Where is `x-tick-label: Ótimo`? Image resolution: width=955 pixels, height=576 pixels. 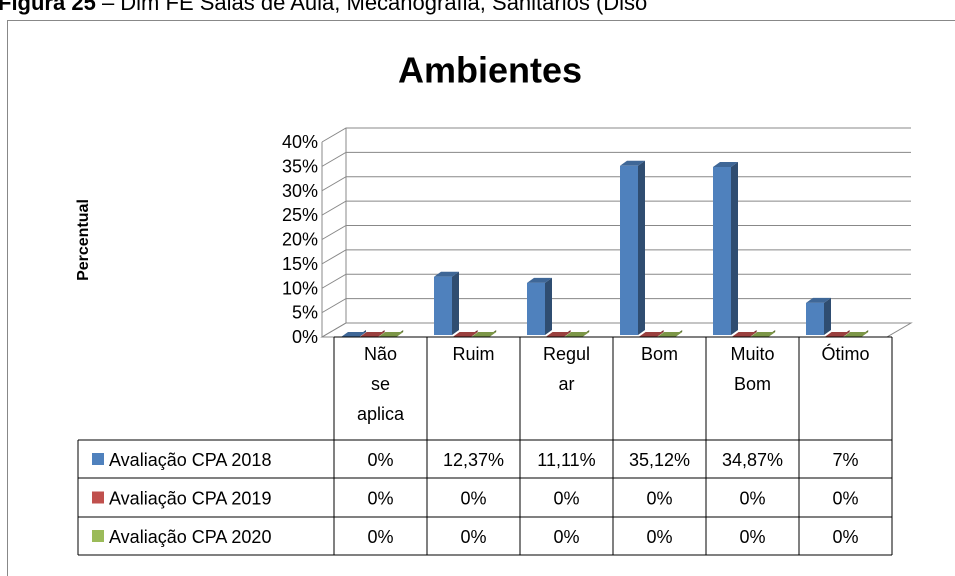
x-tick-label: Ótimo is located at coordinates (845, 354).